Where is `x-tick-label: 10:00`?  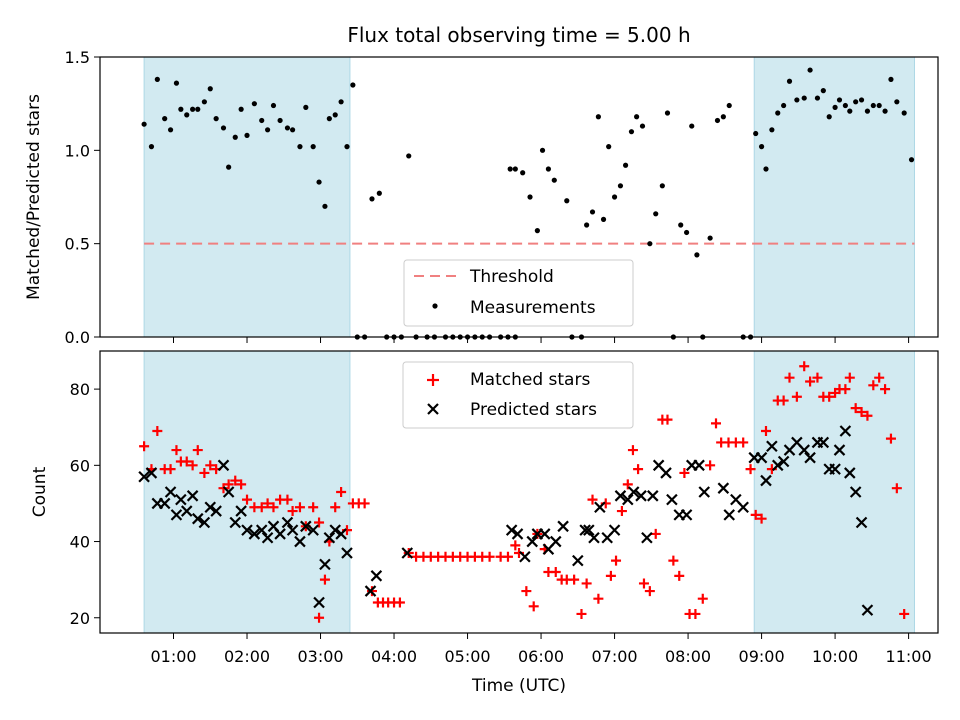 x-tick-label: 10:00 is located at coordinates (835, 656).